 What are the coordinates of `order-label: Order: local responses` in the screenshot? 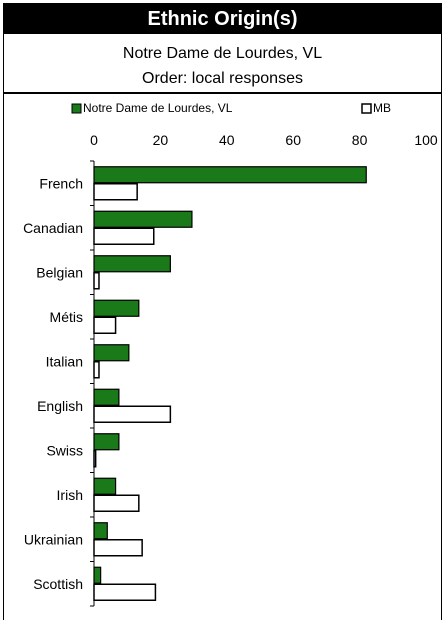 It's located at (222, 78).